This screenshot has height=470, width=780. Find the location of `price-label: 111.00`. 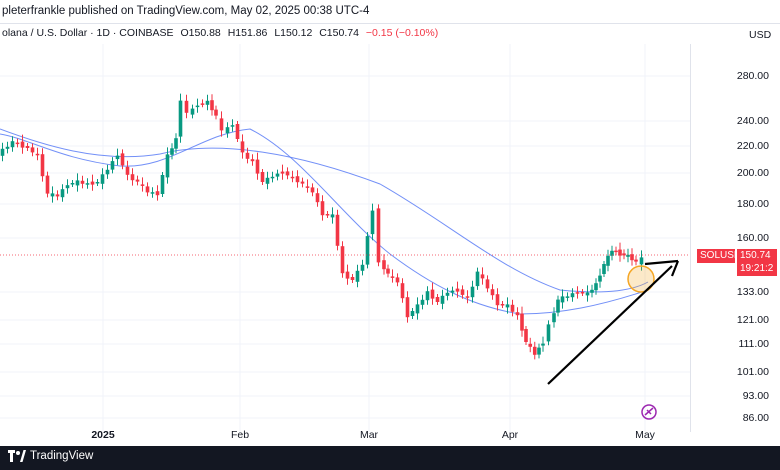

price-label: 111.00 is located at coordinates (753, 344).